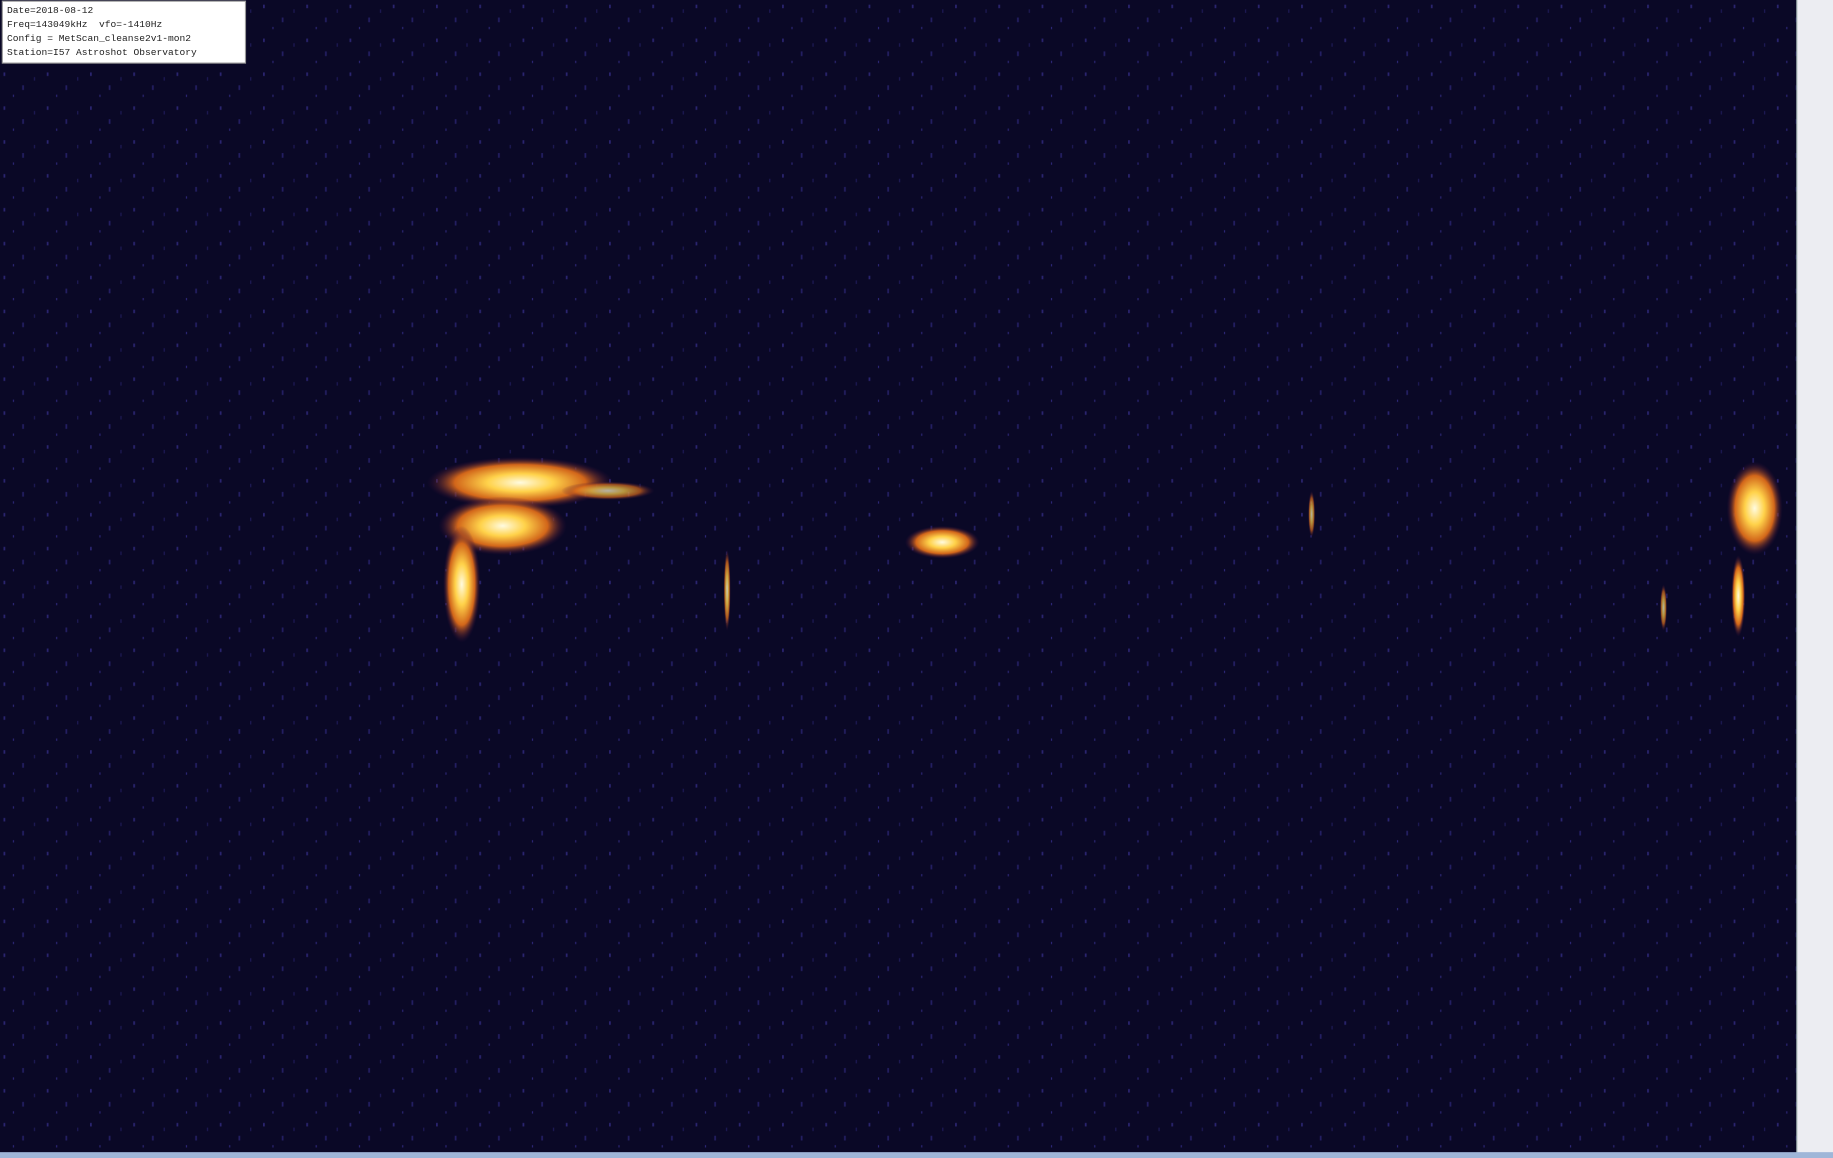 The image size is (1833, 1158). What do you see at coordinates (99, 38) in the screenshot?
I see `info-line: Config = MetScan_cleanse2v1-mon2` at bounding box center [99, 38].